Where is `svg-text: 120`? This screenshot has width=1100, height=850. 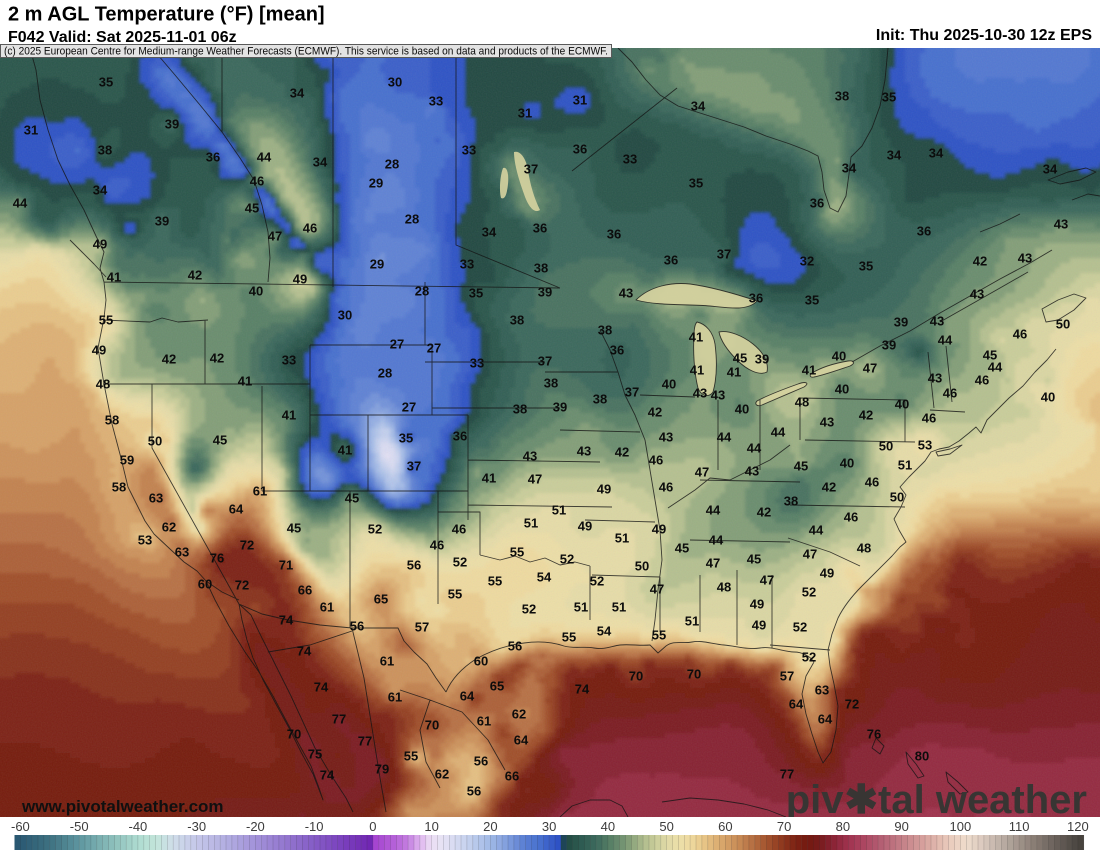 svg-text: 120 is located at coordinates (1078, 826).